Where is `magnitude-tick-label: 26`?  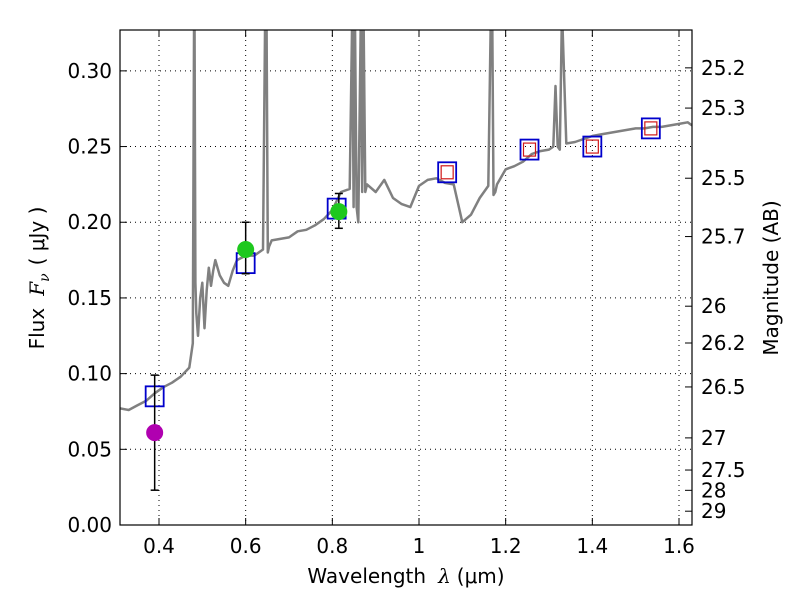 magnitude-tick-label: 26 is located at coordinates (713, 306).